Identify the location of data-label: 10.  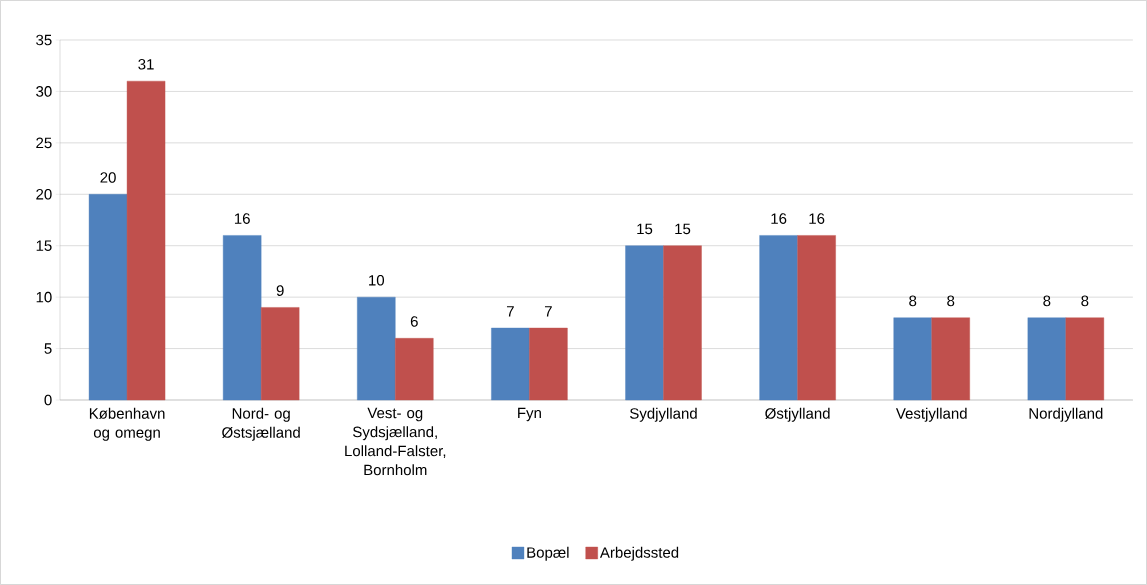
(377, 280).